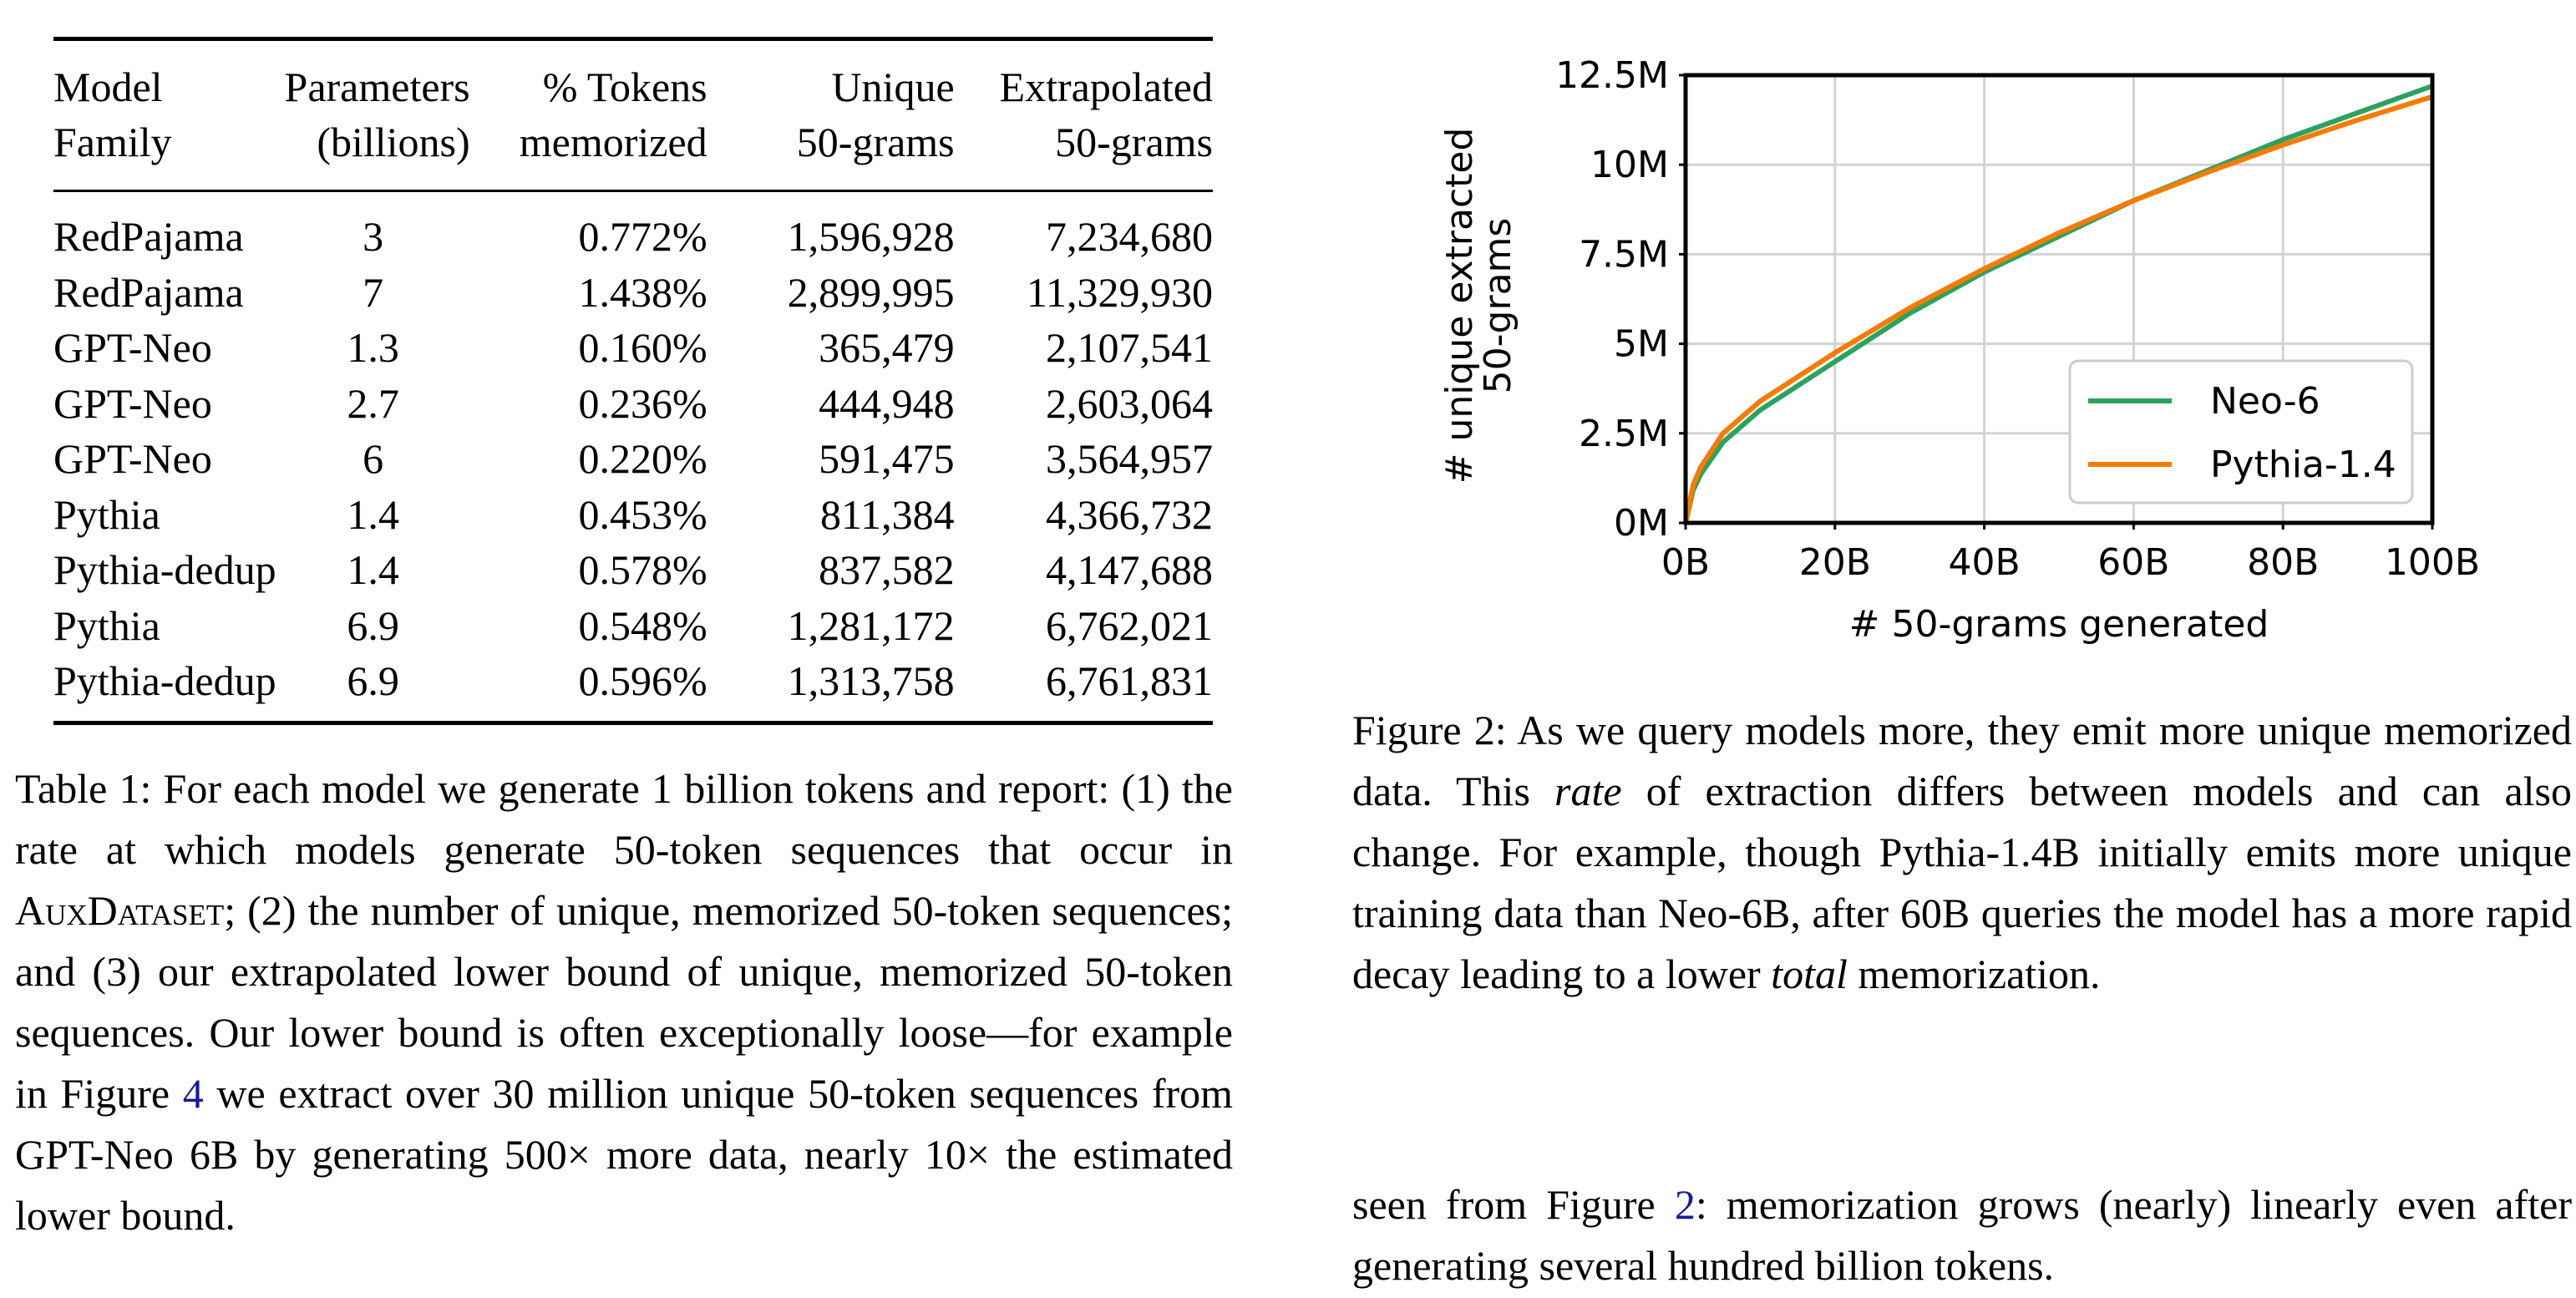 The image size is (2576, 1298). What do you see at coordinates (887, 458) in the screenshot?
I see `table-cell: 591,475` at bounding box center [887, 458].